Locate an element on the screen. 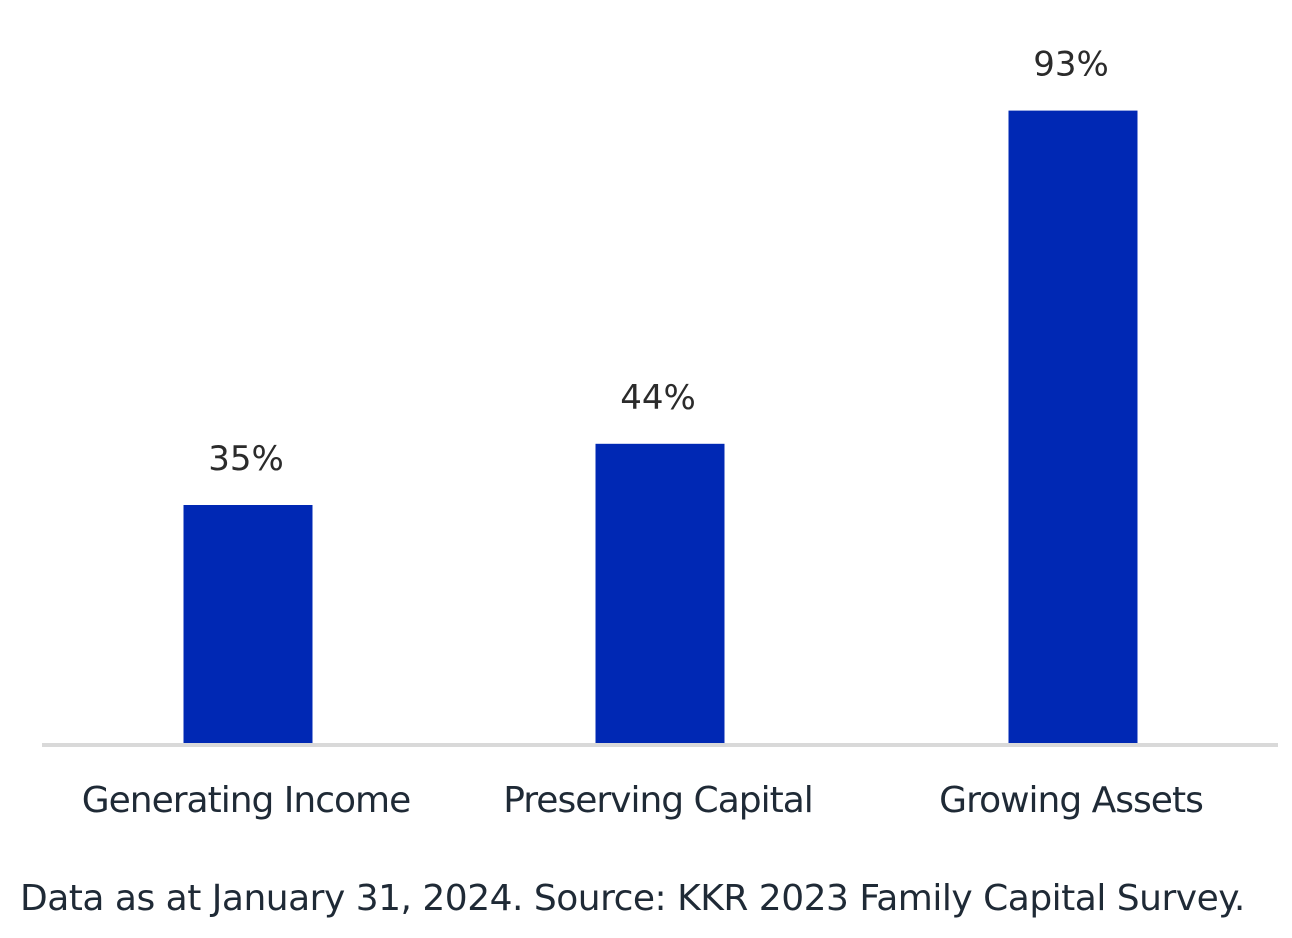  value-label: 35% is located at coordinates (246, 459).